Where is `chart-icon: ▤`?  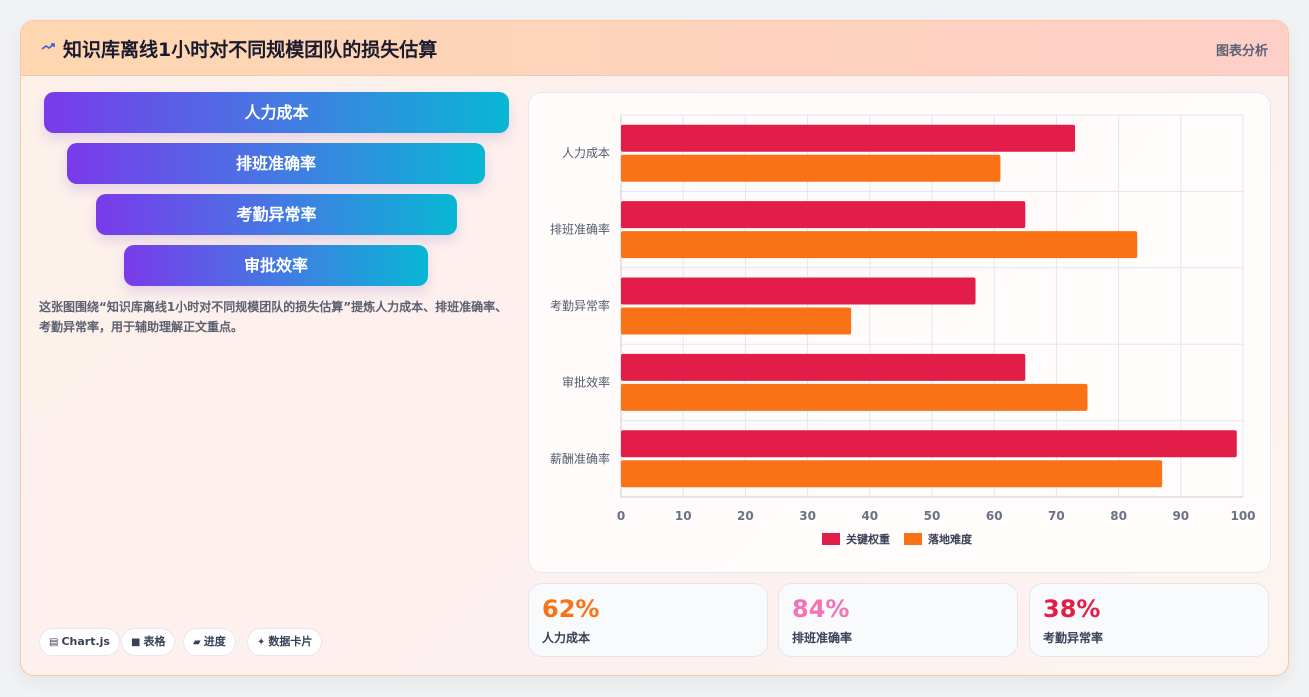 chart-icon: ▤ is located at coordinates (54, 642).